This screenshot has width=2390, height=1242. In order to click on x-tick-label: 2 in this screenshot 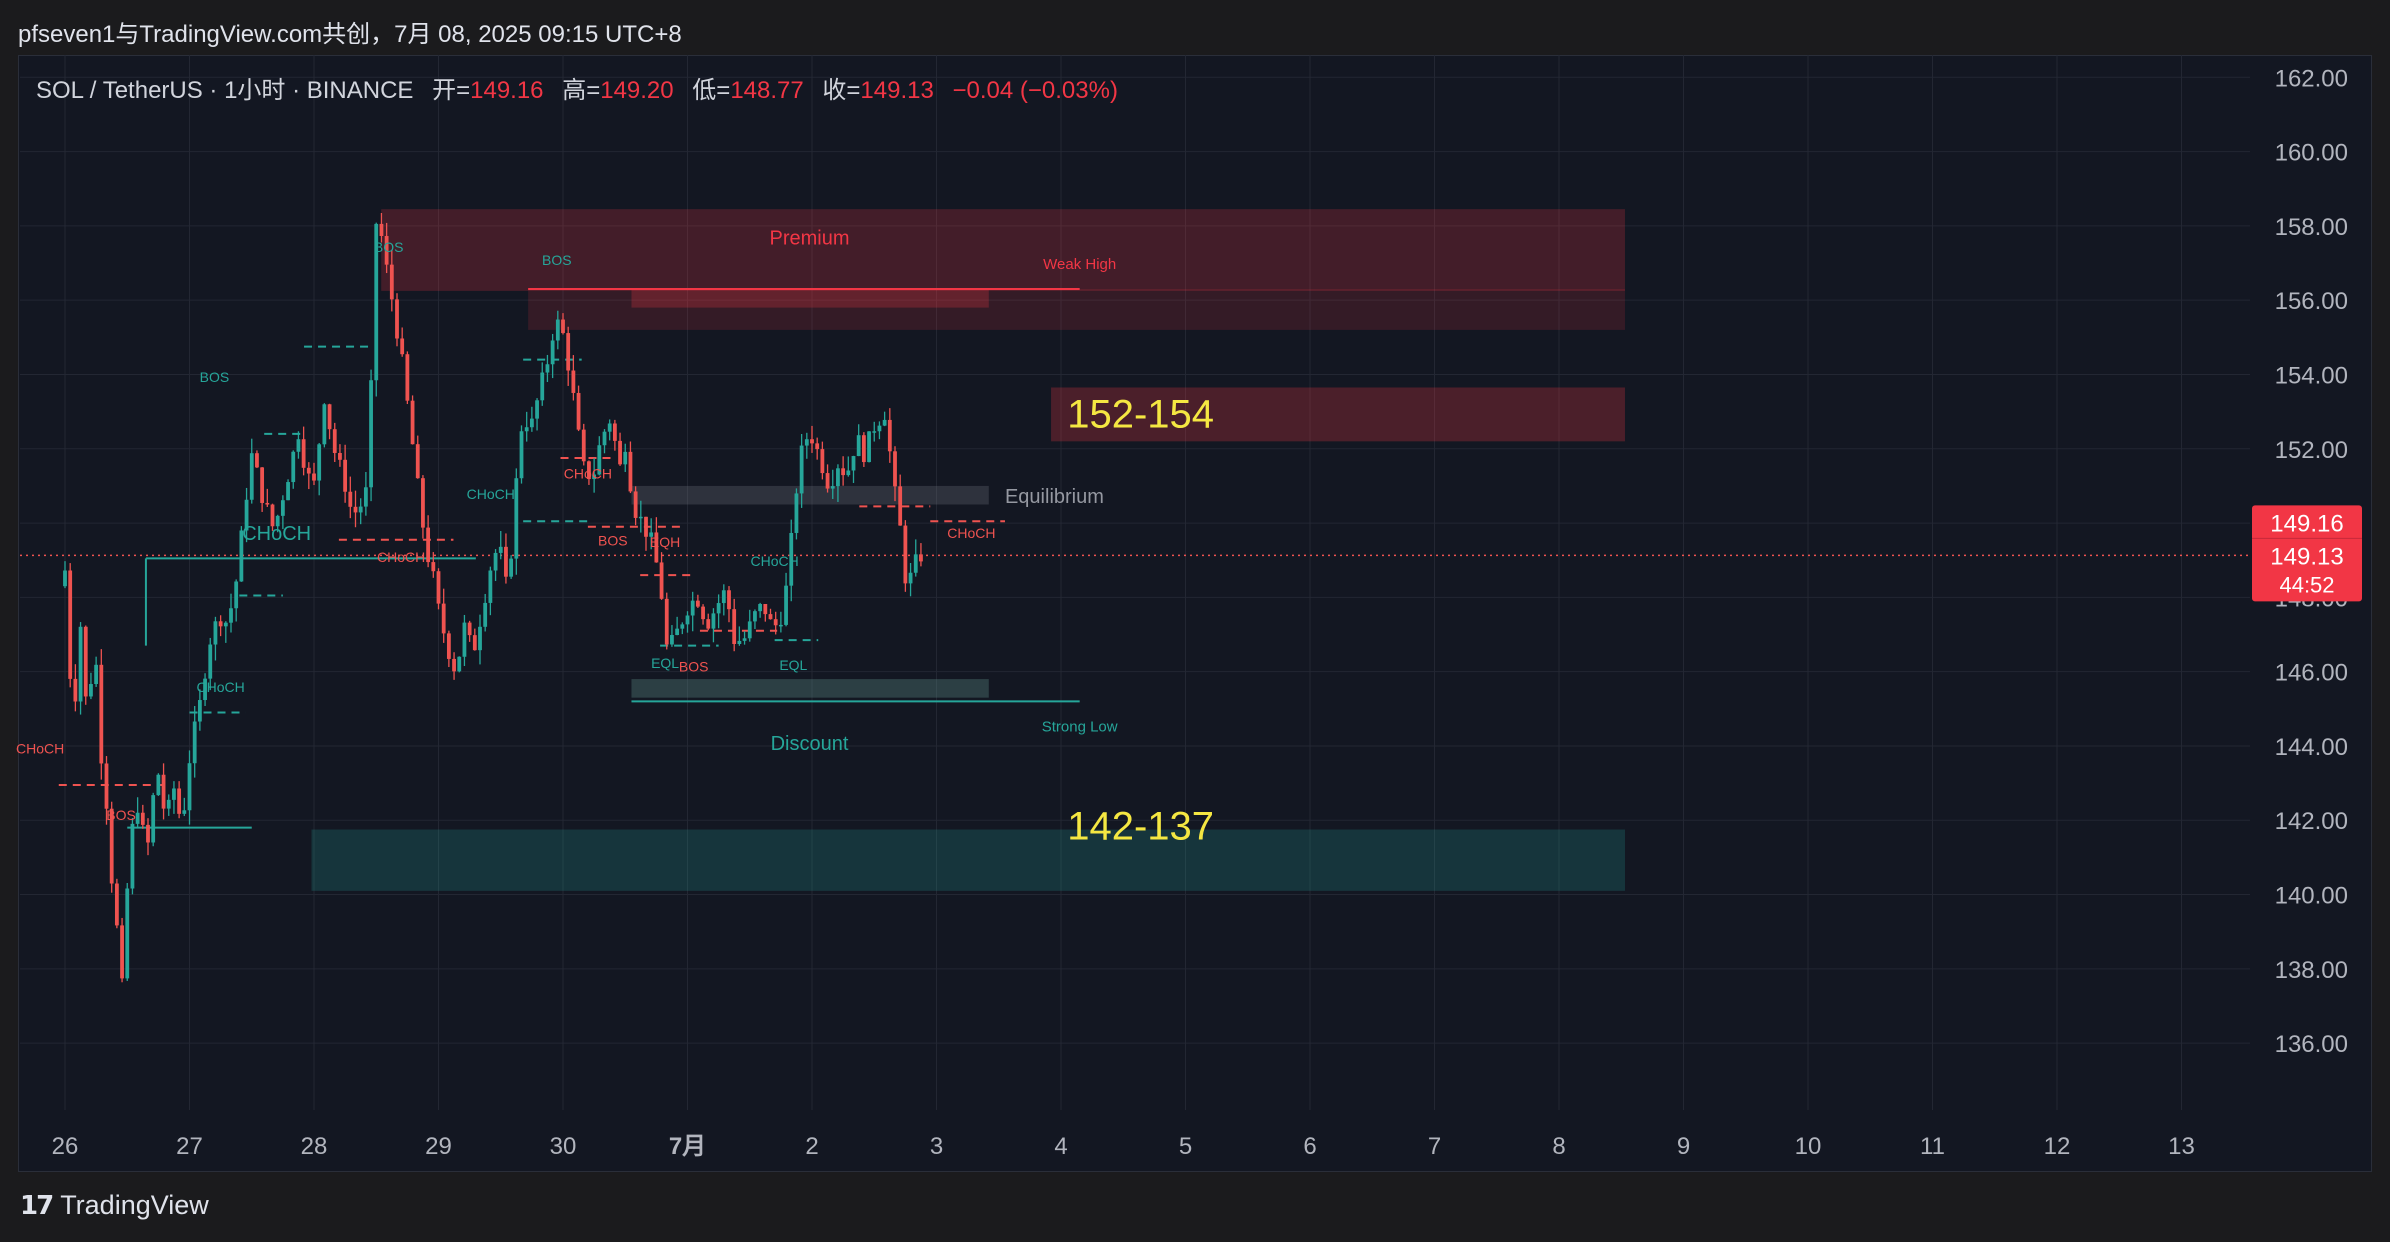, I will do `click(811, 1146)`.